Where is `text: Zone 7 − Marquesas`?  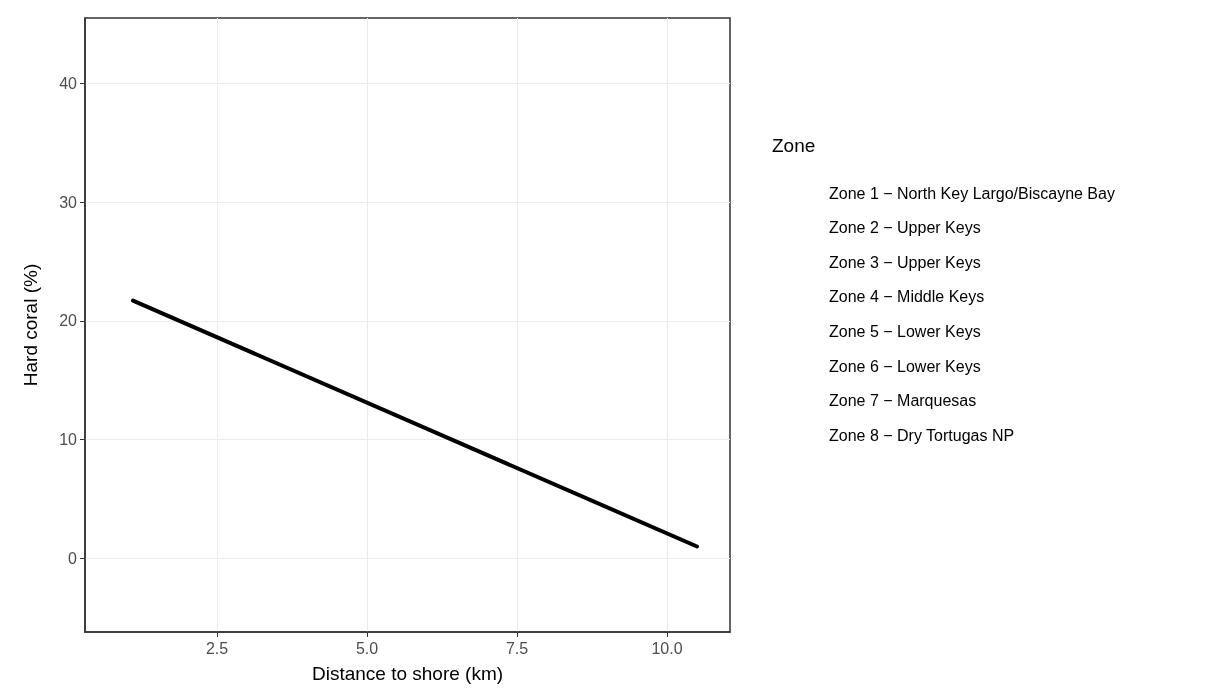
text: Zone 7 − Marquesas is located at coordinates (903, 401).